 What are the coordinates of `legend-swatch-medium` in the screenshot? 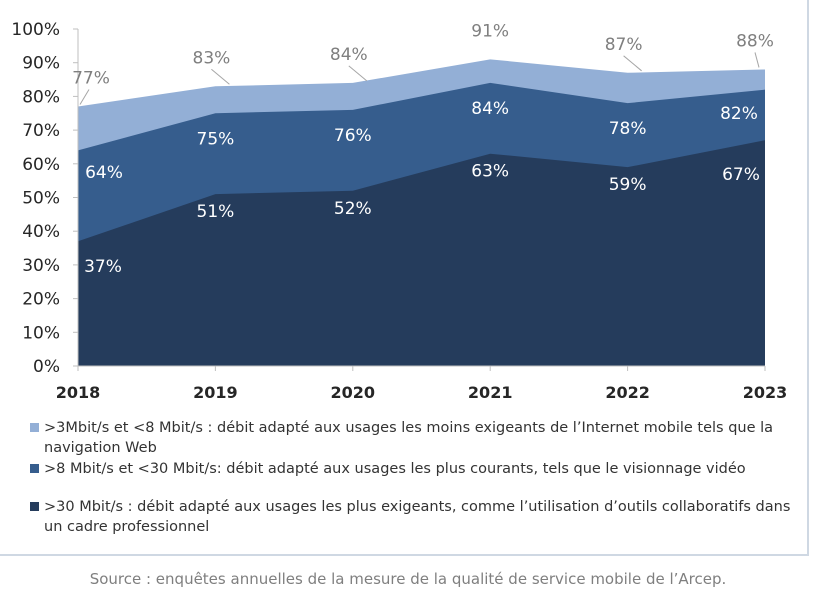 It's located at (34, 468).